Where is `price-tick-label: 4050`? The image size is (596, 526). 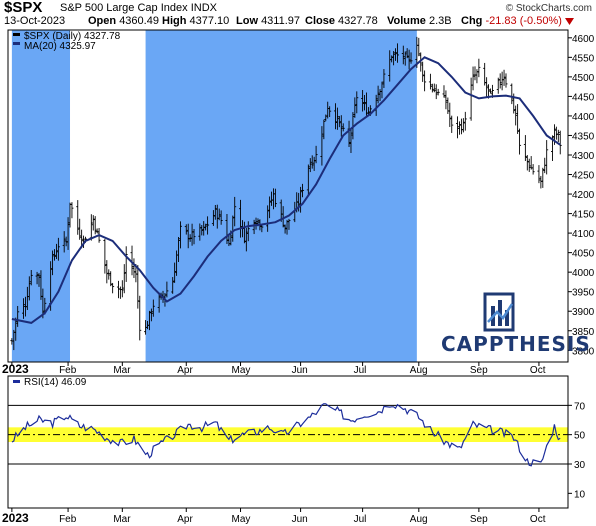 price-tick-label: 4050 is located at coordinates (583, 254).